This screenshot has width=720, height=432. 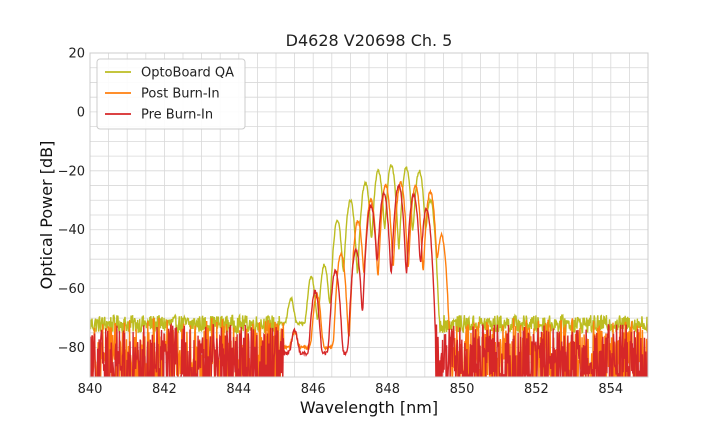 What do you see at coordinates (387, 389) in the screenshot?
I see `x-tick-label: 848` at bounding box center [387, 389].